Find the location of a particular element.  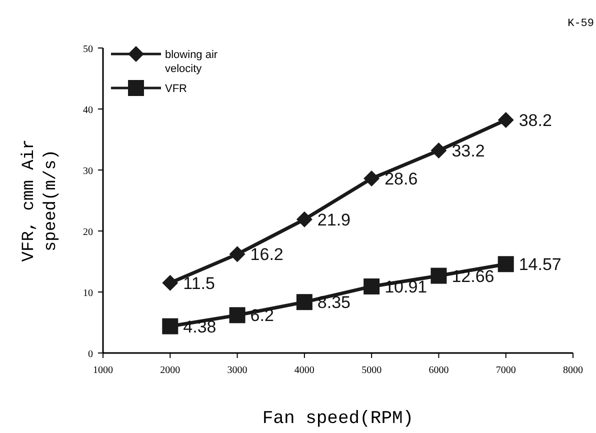

x-axis-title: Fan speed(RPM) is located at coordinates (338, 419).